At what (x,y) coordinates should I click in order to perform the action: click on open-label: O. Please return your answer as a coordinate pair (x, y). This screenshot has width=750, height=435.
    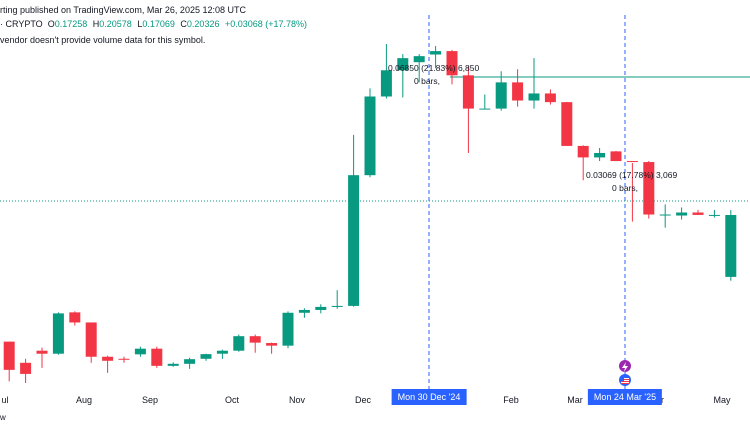
    Looking at the image, I should click on (51, 24).